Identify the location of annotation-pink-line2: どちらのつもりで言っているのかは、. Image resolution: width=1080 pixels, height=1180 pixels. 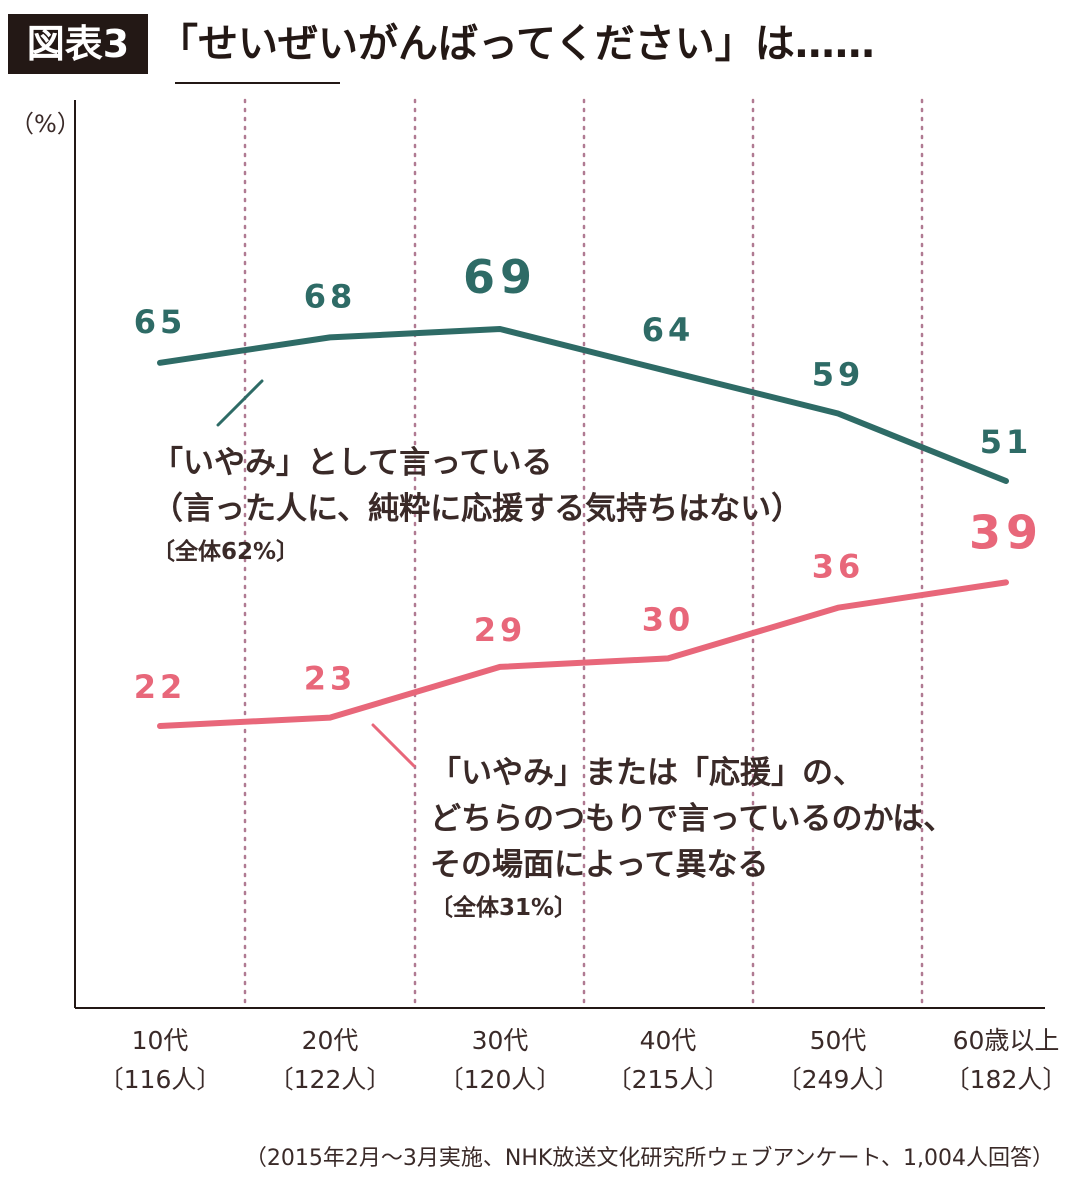
(692, 819).